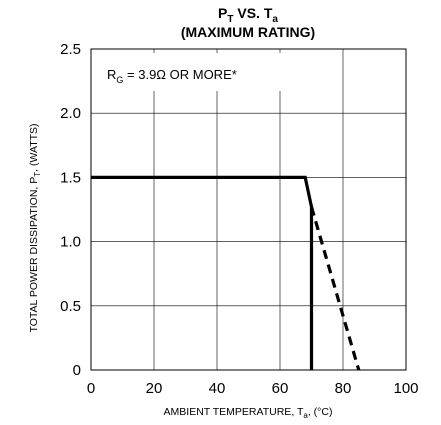 Image resolution: width=441 pixels, height=425 pixels. Describe the element at coordinates (335, 288) in the screenshot. I see `dashed-derating-line` at that location.